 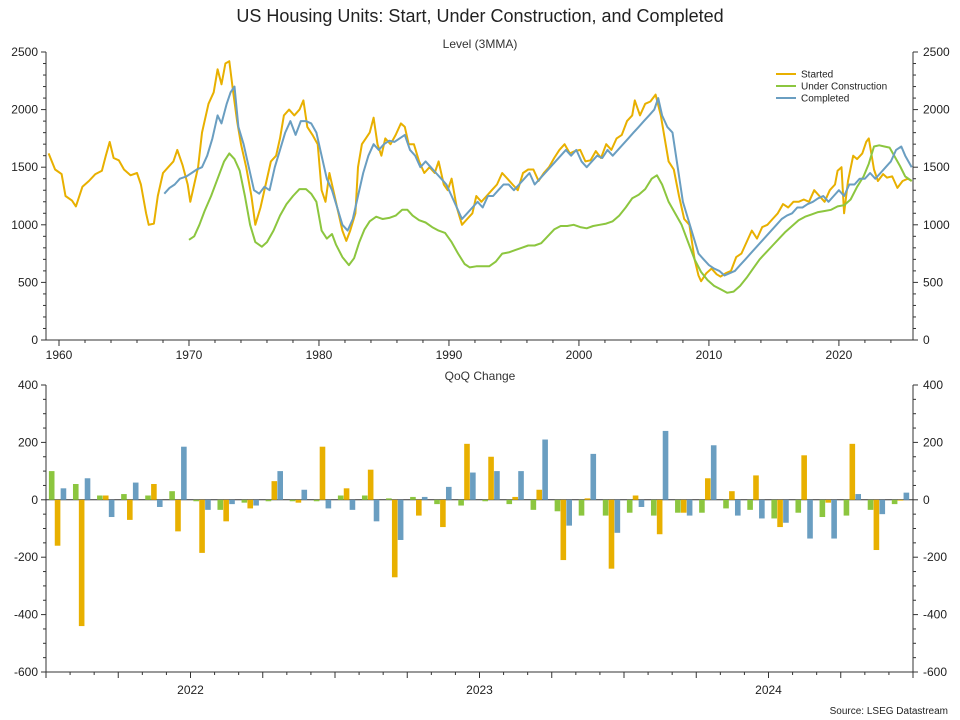 I want to click on level-y-tick-label-right: 2500, so click(x=936, y=52).